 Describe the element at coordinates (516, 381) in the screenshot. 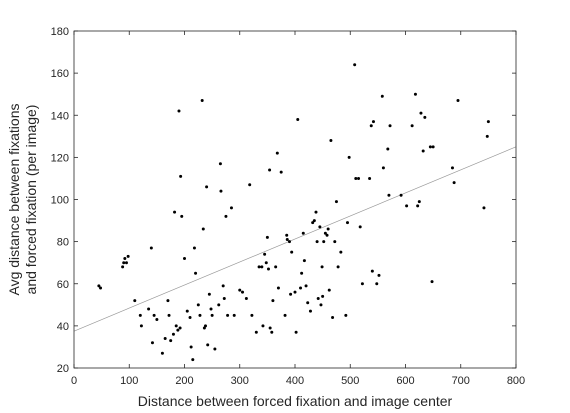

I see `x-tick-label: 800` at that location.